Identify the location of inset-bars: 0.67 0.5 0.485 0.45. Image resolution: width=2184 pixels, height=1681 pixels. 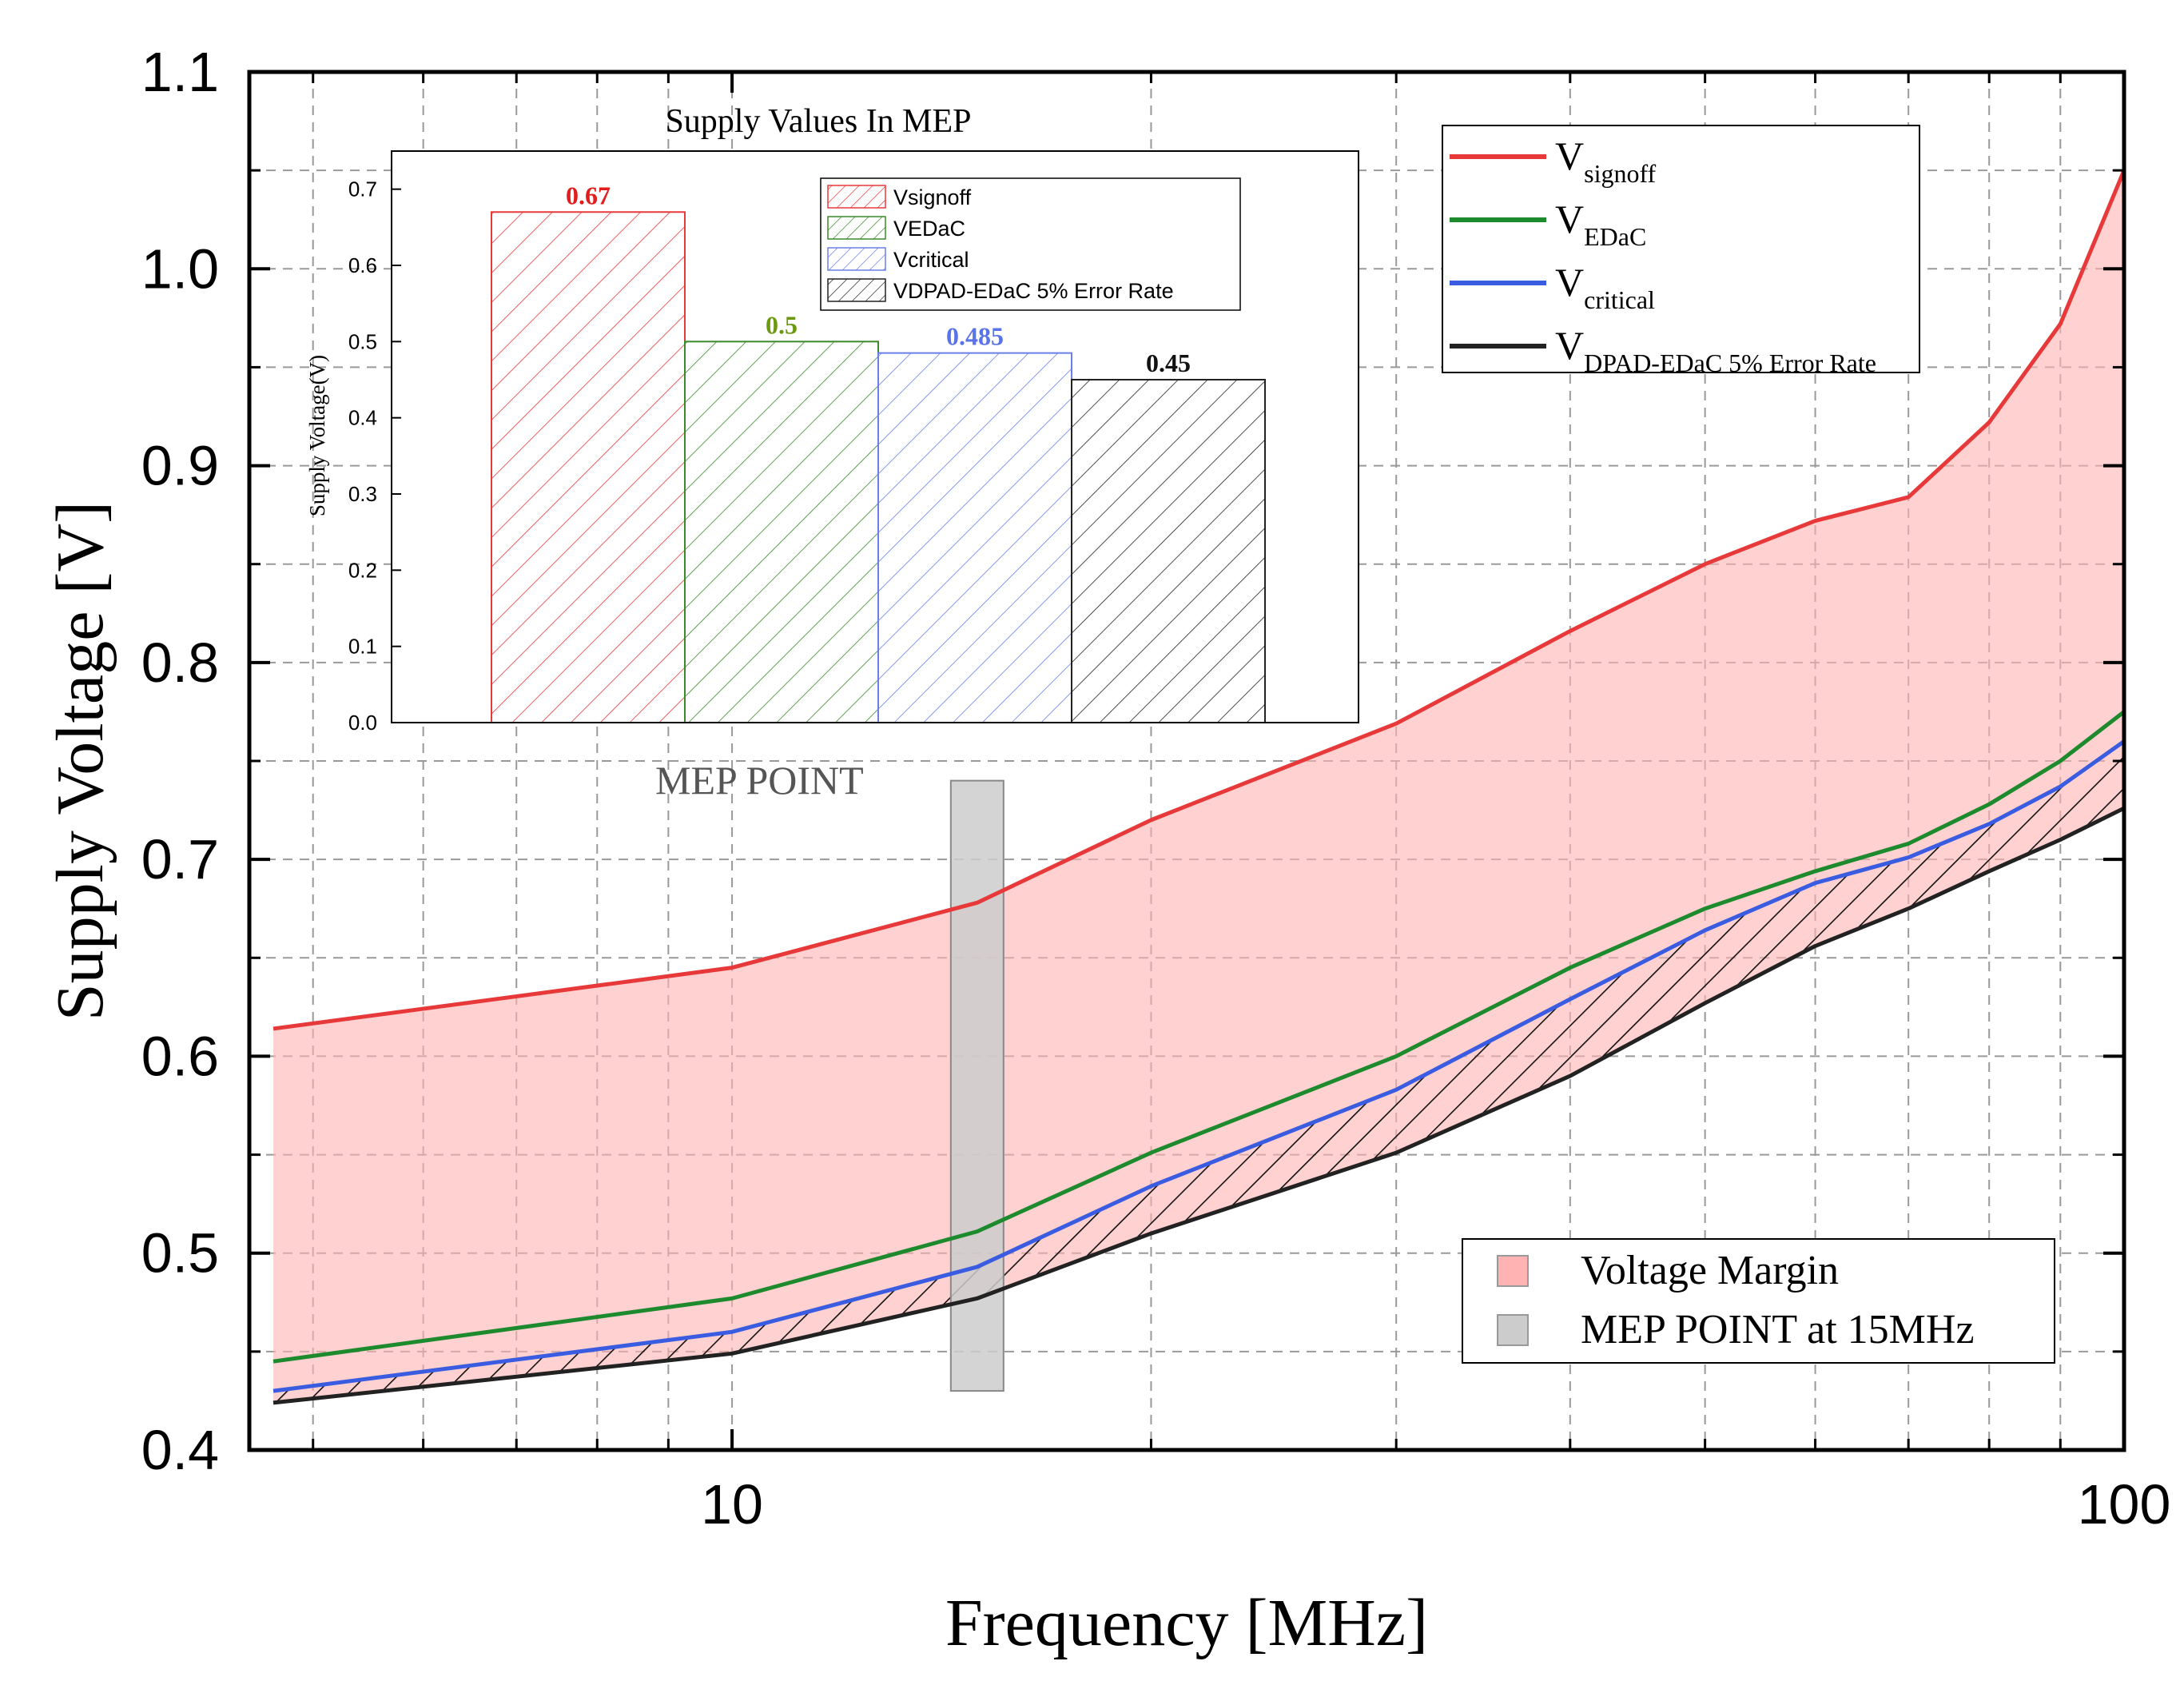
(878, 452).